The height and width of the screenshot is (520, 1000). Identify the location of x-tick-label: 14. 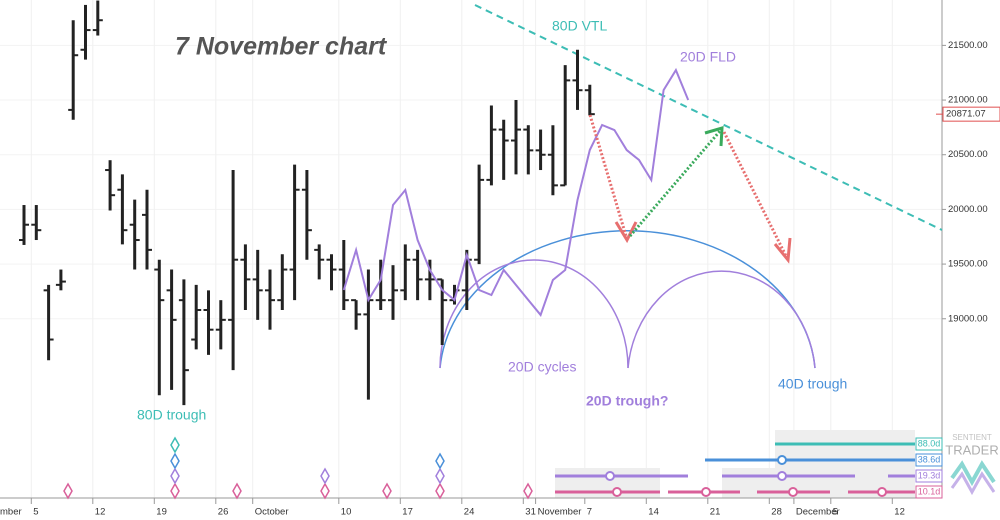
(653, 512).